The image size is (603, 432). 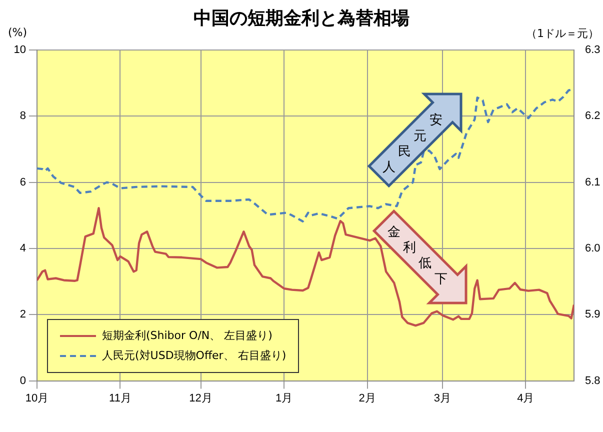 What do you see at coordinates (18, 32) in the screenshot?
I see `y-axis-title: (%)` at bounding box center [18, 32].